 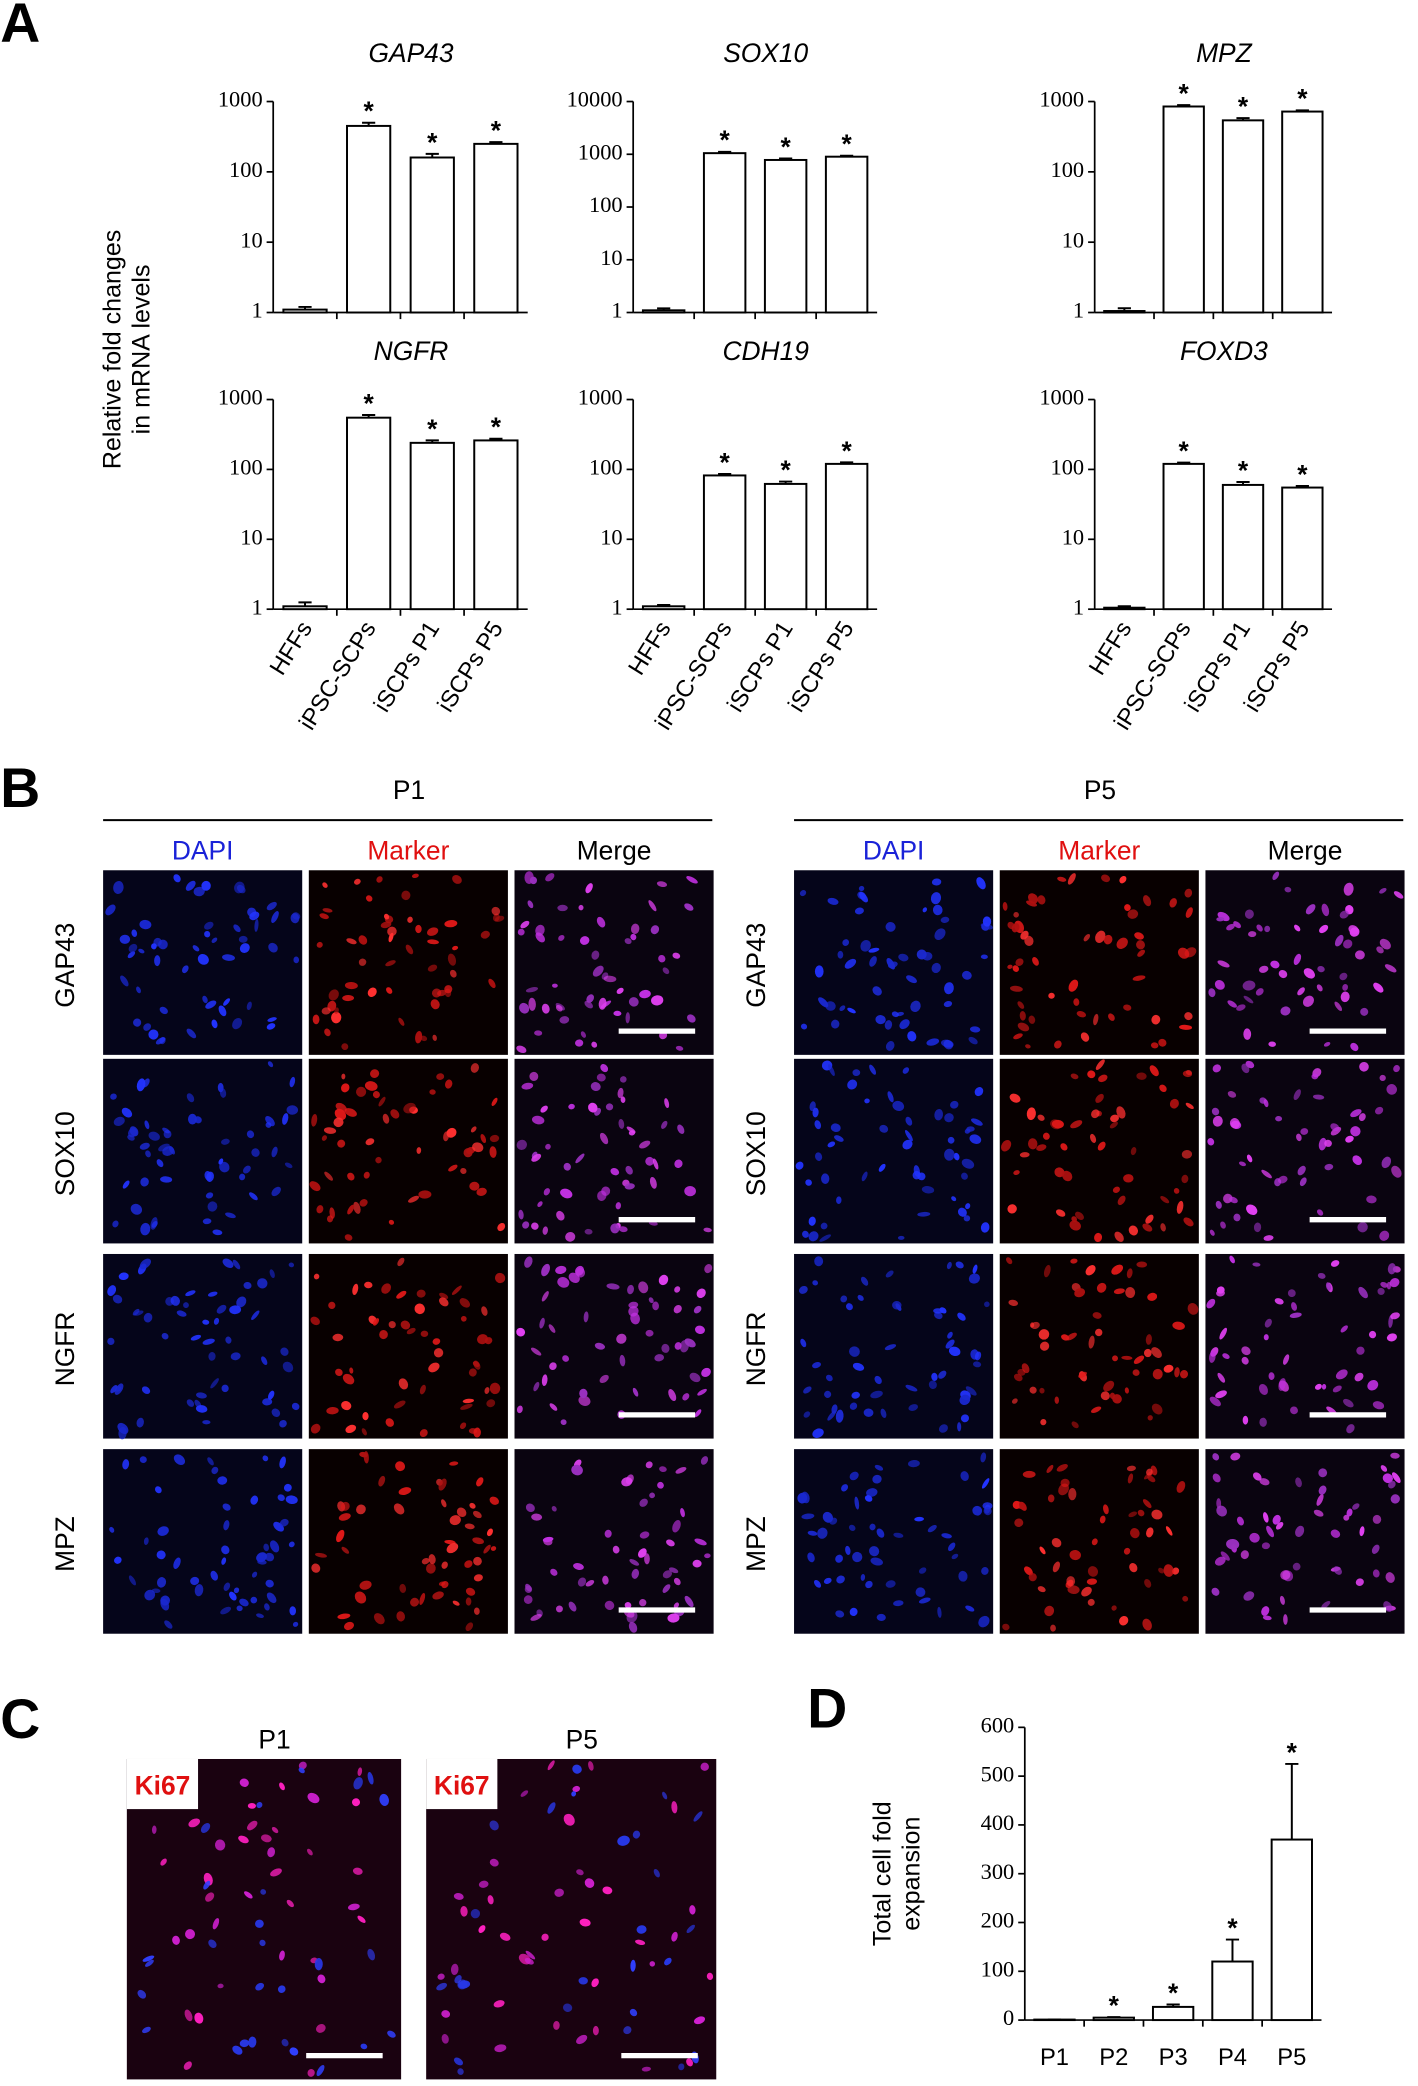 I want to click on x-tick-label: HFFs, so click(x=291, y=648).